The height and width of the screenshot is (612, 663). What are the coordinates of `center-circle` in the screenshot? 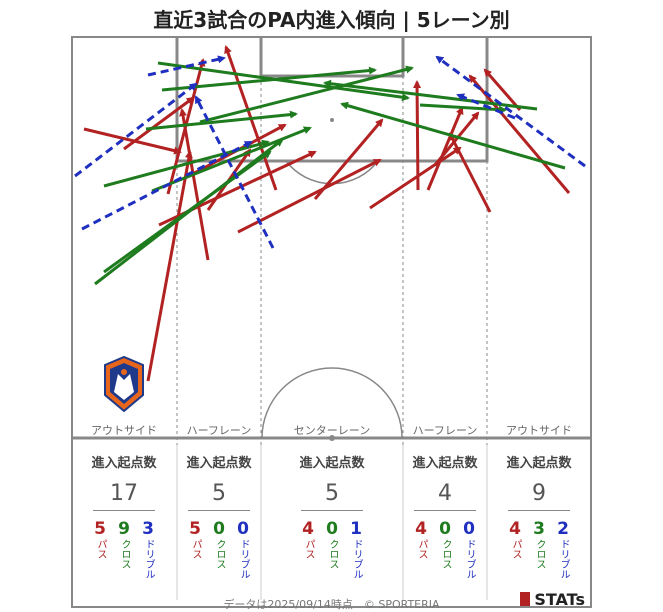 It's located at (332, 403).